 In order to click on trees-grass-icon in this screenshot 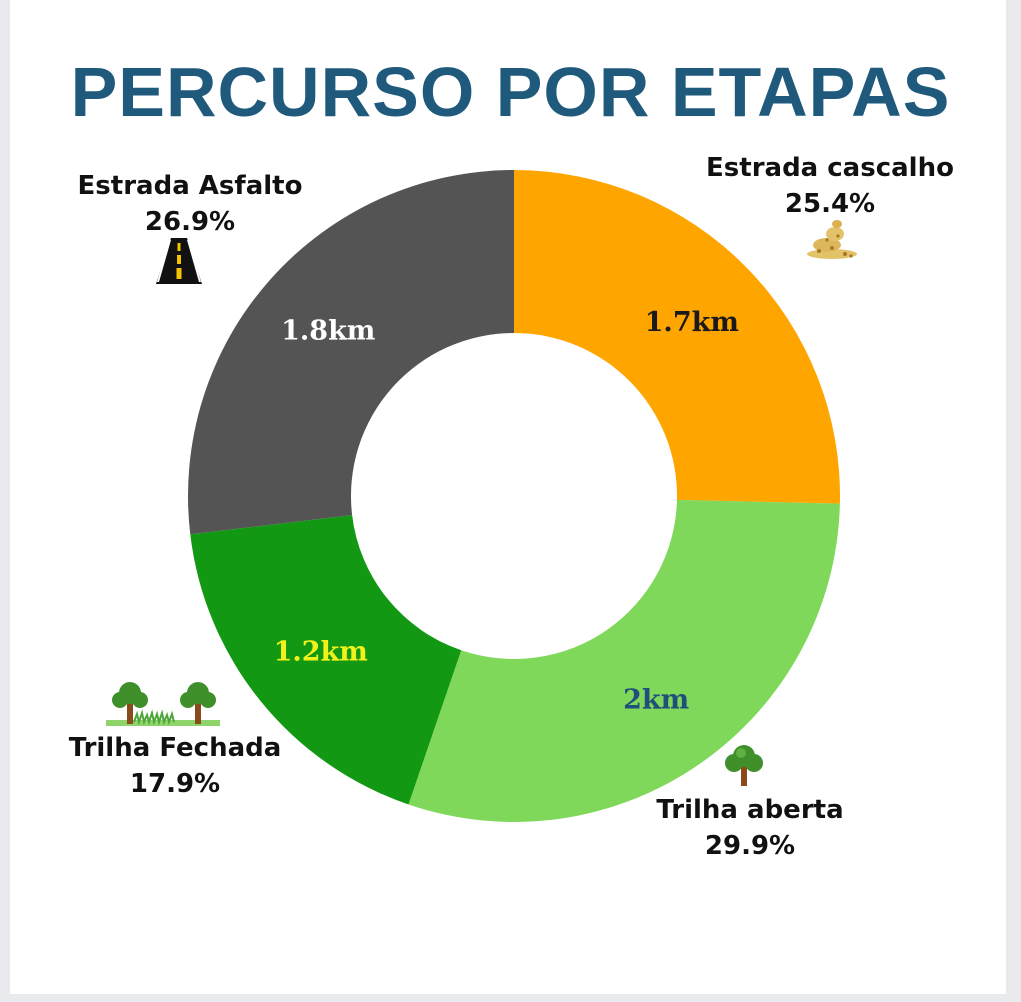, I will do `click(163, 704)`.